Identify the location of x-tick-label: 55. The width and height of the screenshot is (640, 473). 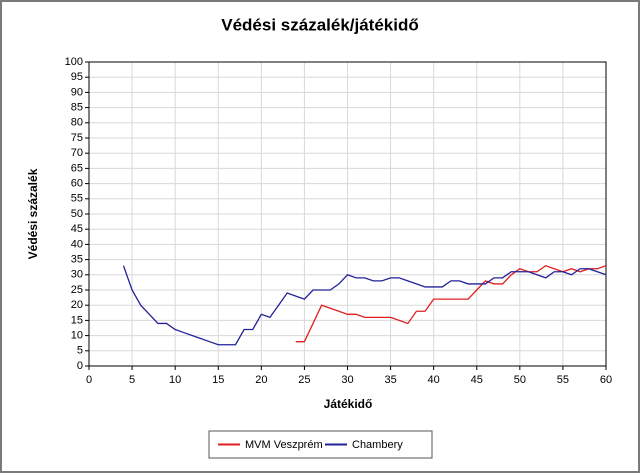
(563, 380).